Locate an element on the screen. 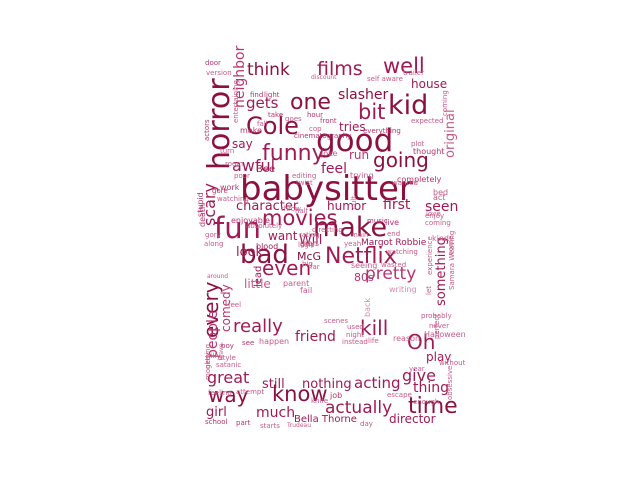 The height and width of the screenshot is (480, 640). word-fall: fall is located at coordinates (262, 124).